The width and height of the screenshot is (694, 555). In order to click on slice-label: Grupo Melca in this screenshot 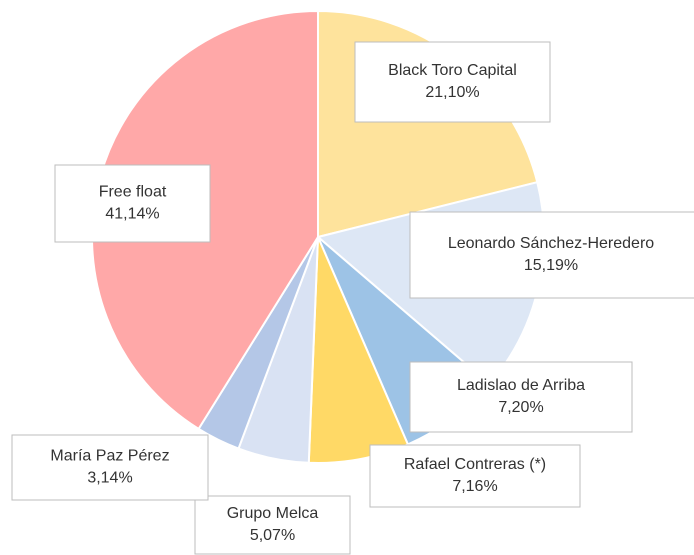, I will do `click(273, 513)`.